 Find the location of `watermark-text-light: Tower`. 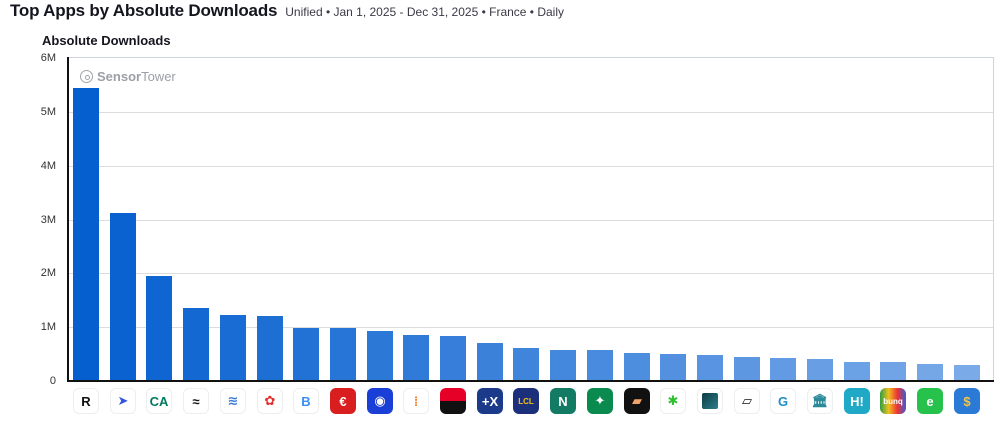

watermark-text-light: Tower is located at coordinates (158, 76).